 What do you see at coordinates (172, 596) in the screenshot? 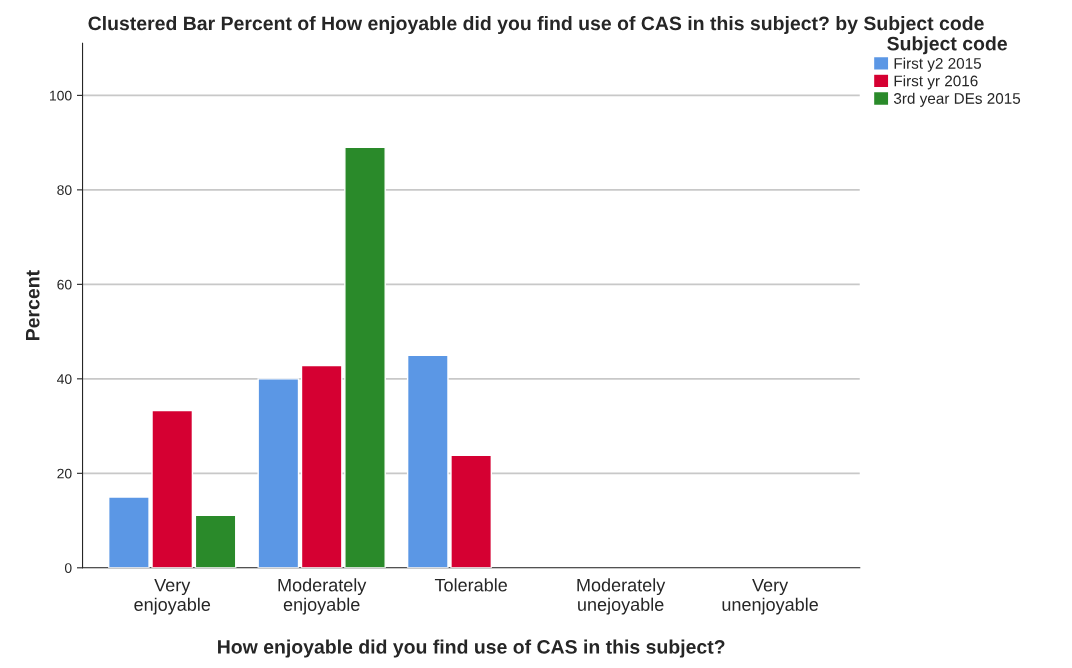
I see `x-tick-label: Very enjoyable` at bounding box center [172, 596].